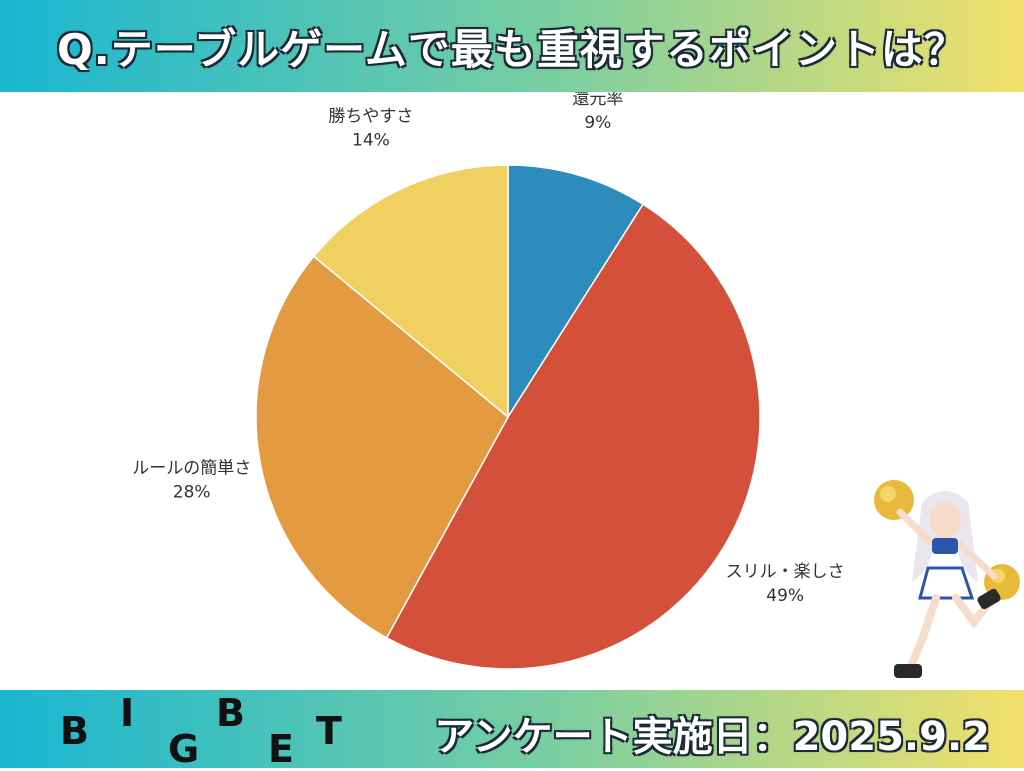  What do you see at coordinates (371, 141) in the screenshot?
I see `slice-value-label: 14%` at bounding box center [371, 141].